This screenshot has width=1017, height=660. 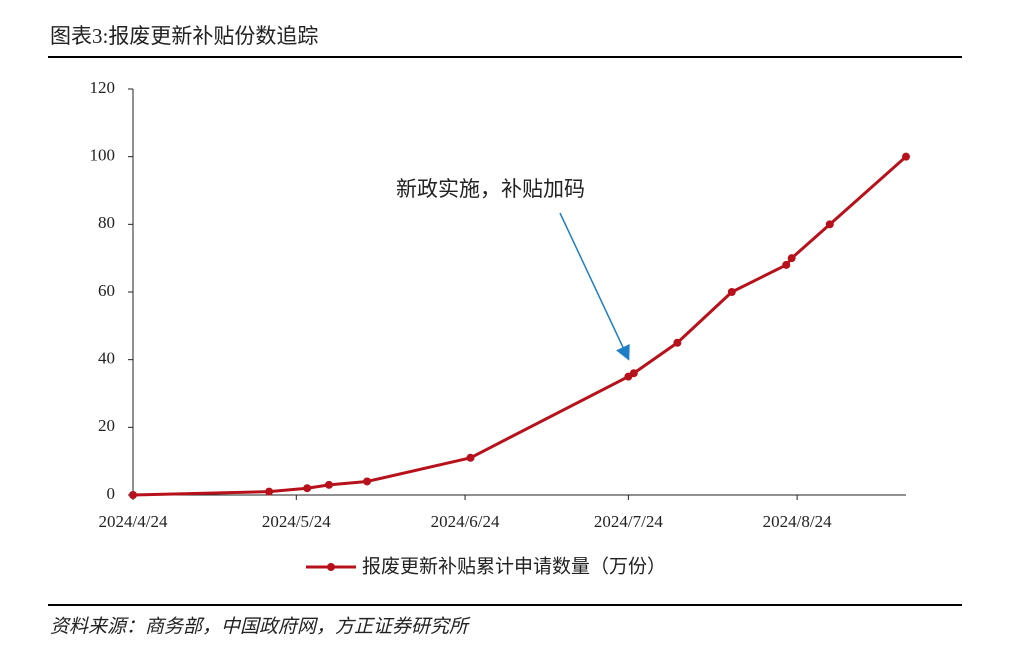 I want to click on source: 资料来源：商务部，中国政府网，方正证券研究所, so click(x=260, y=626).